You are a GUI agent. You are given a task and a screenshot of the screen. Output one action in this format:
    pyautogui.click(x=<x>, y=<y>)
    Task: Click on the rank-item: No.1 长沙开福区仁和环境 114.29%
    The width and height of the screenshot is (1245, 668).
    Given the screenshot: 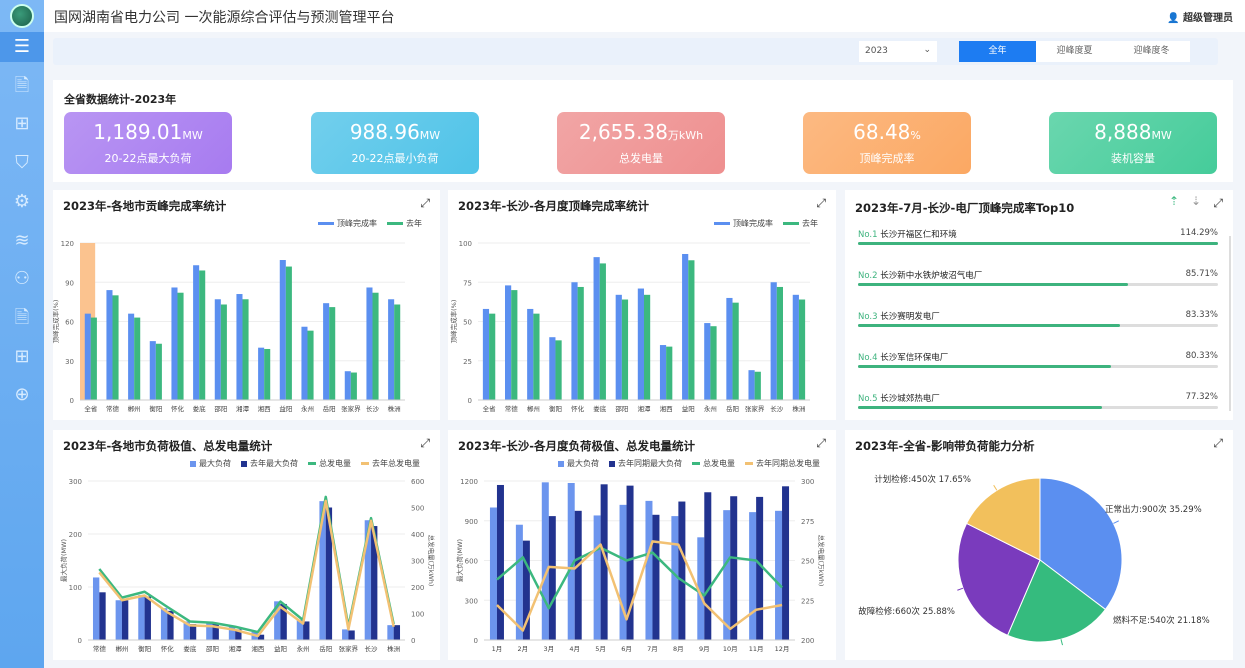 What is the action you would take?
    pyautogui.click(x=1038, y=236)
    